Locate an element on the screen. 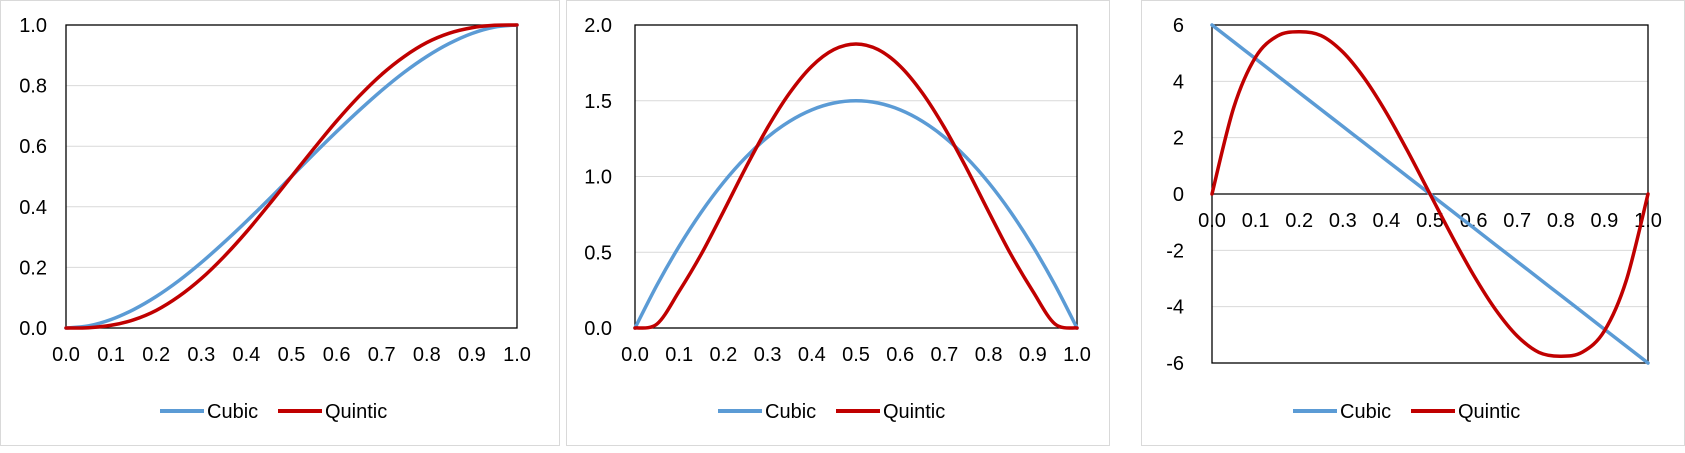 Image resolution: width=1685 pixels, height=453 pixels. y-tick-label: 2 is located at coordinates (1178, 139).